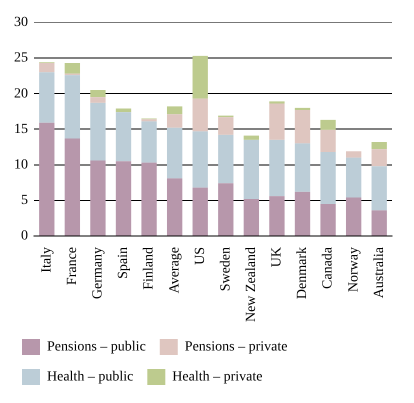  Describe the element at coordinates (226, 269) in the screenshot. I see `x-tick-label: Sweden` at that location.